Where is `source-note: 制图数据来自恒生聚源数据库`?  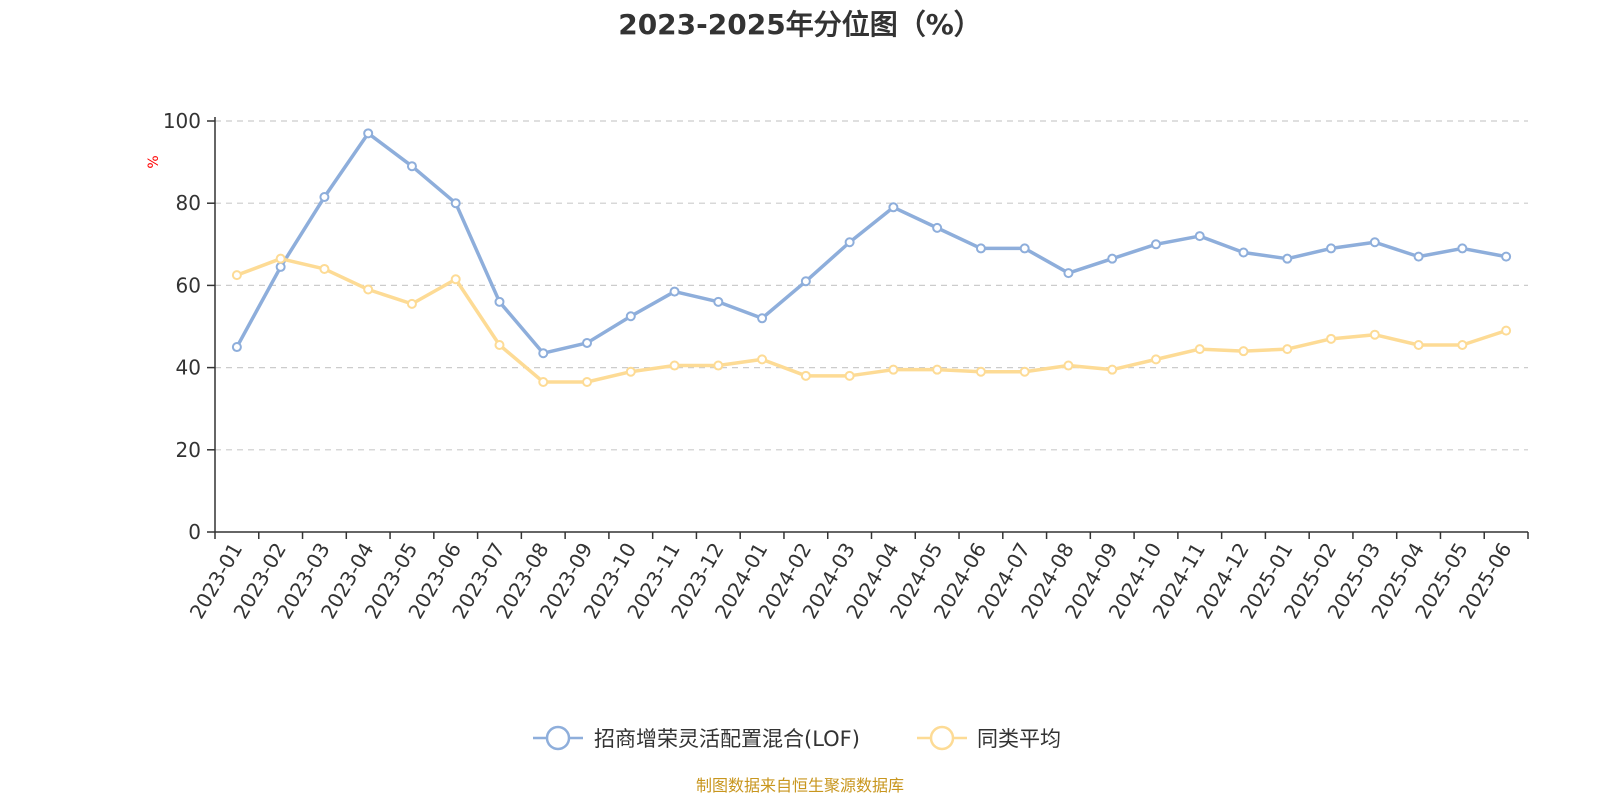
source-note: 制图数据来自恒生聚源数据库 is located at coordinates (800, 785).